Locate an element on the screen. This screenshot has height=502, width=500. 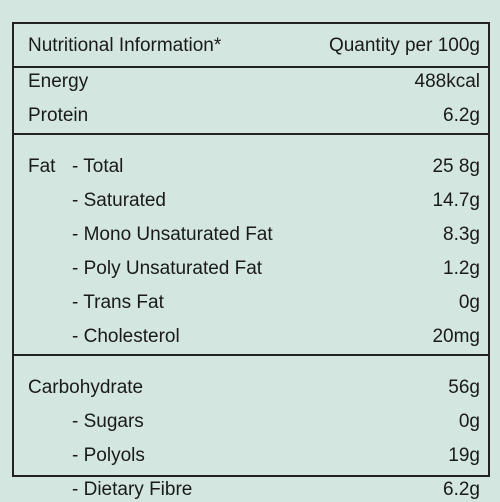
row-label: Energy is located at coordinates (58, 81).